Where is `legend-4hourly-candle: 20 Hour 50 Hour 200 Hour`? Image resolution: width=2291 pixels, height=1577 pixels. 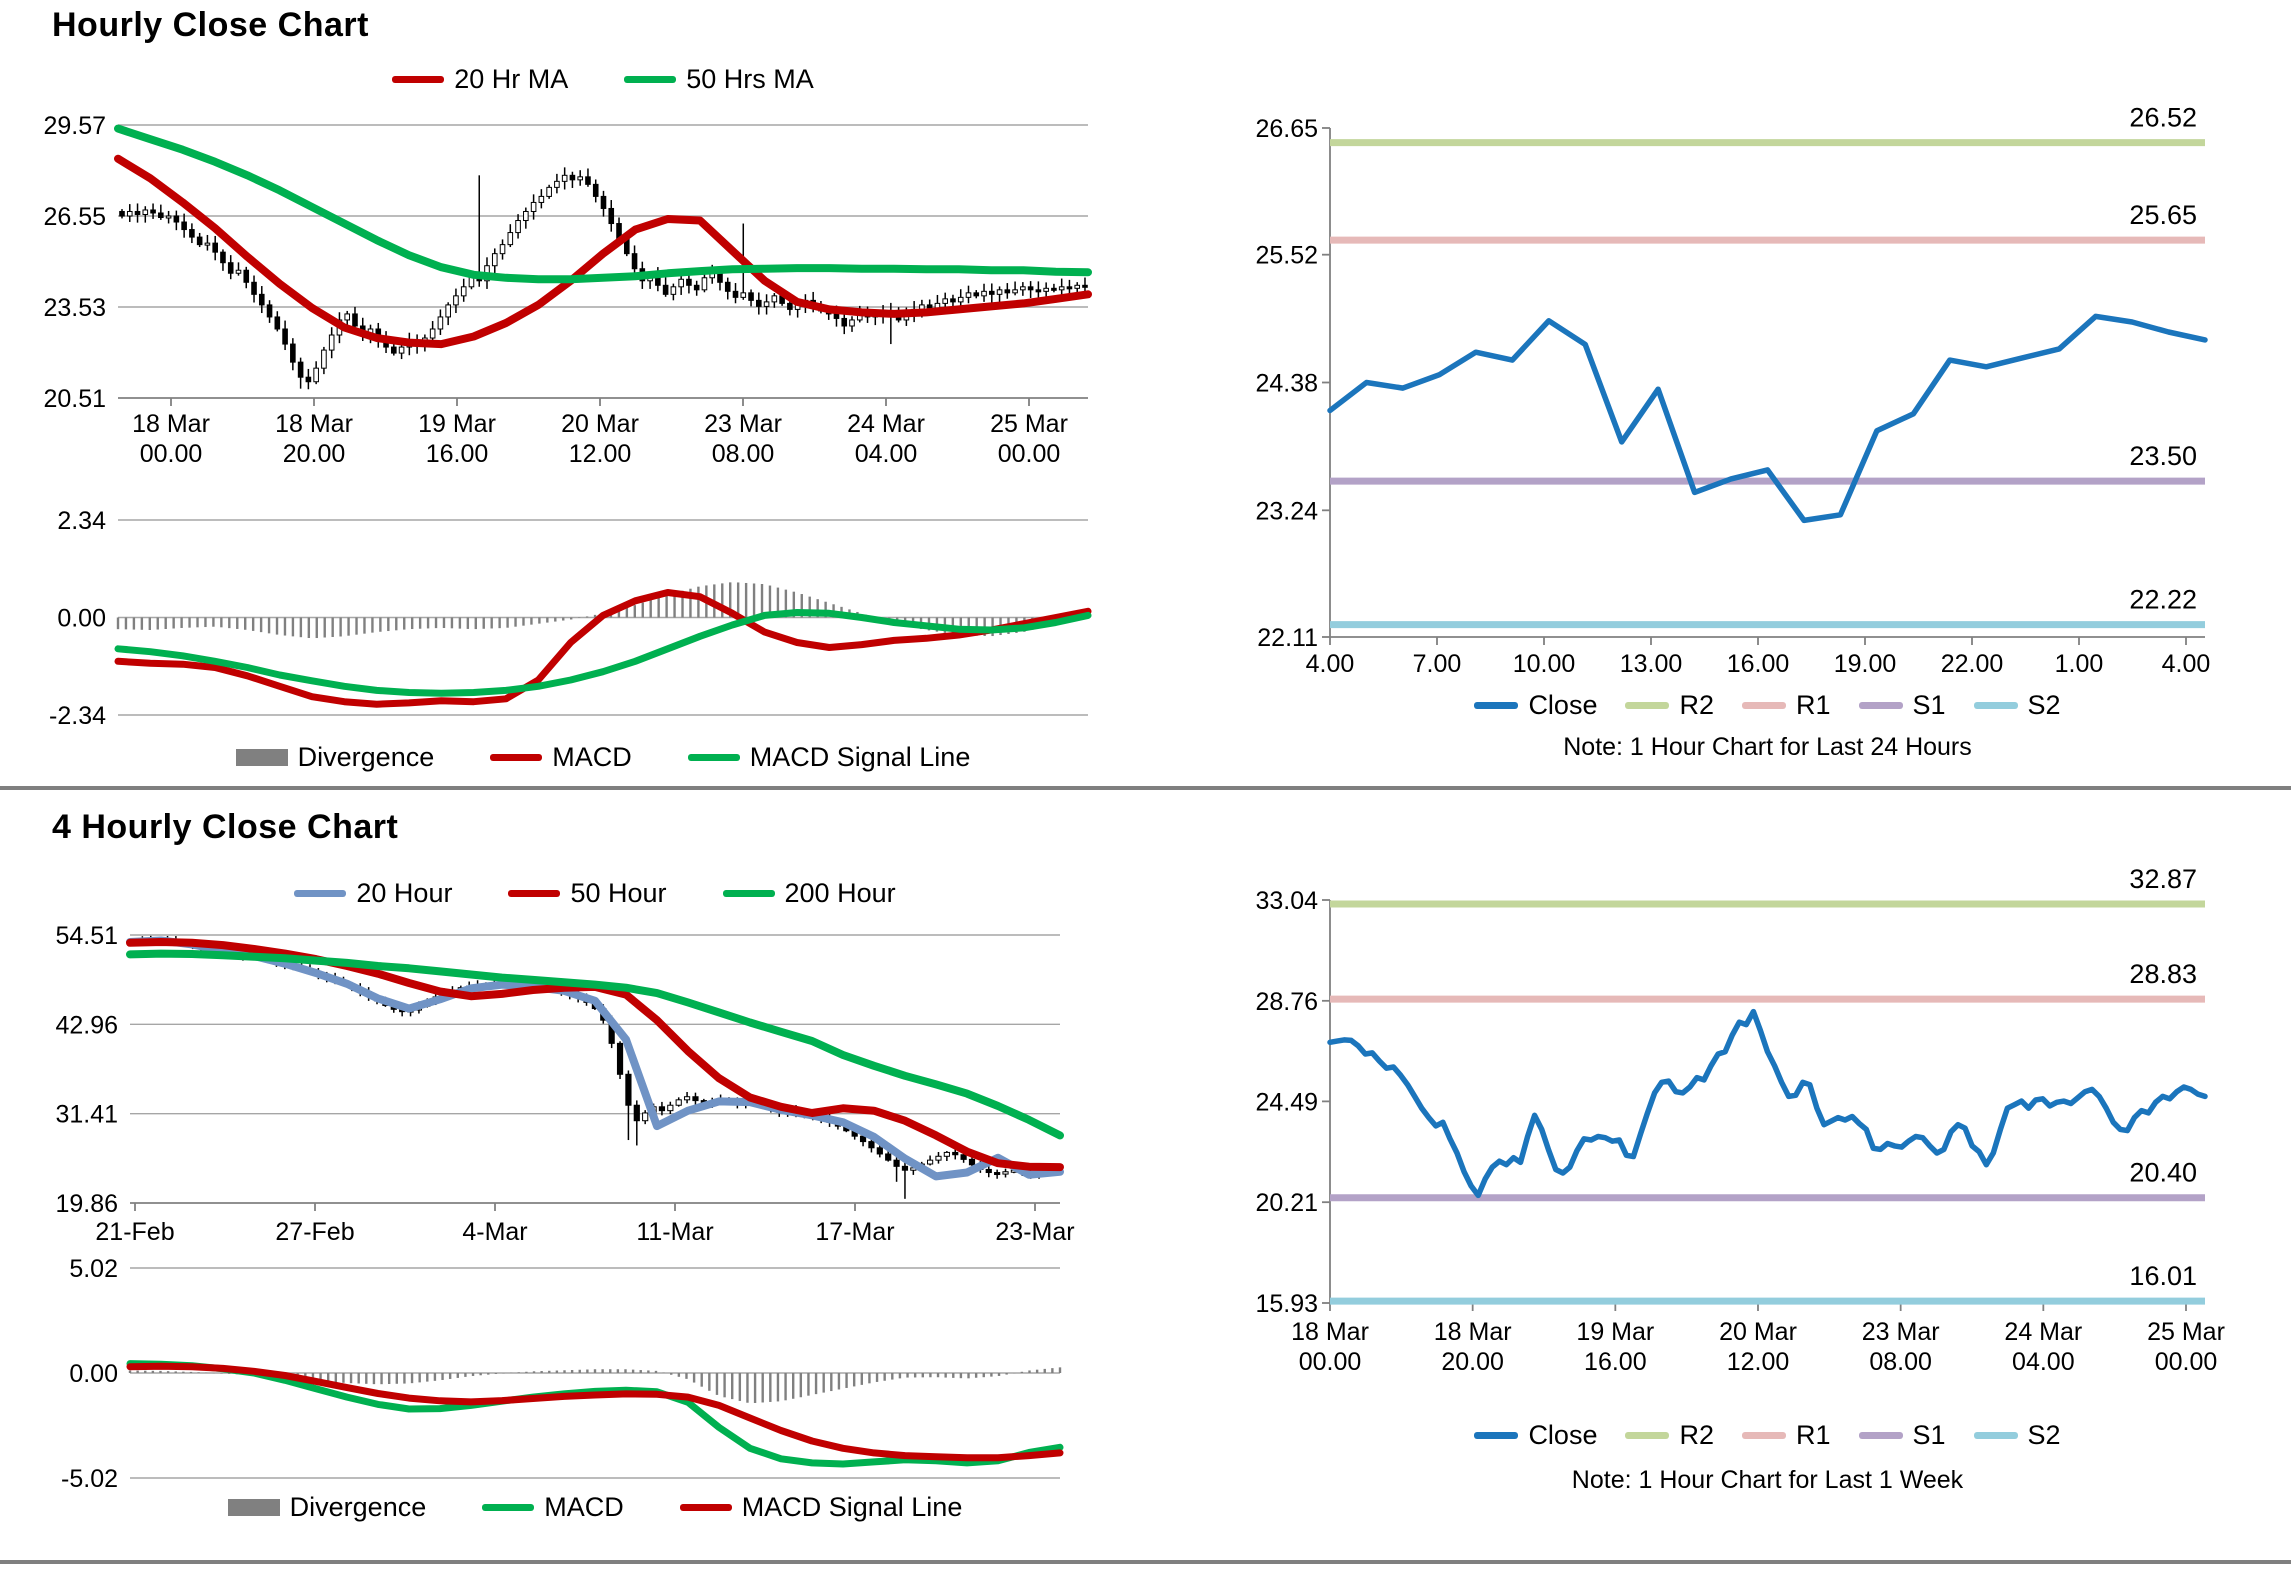
legend-4hourly-candle: 20 Hour 50 Hour 200 Hour is located at coordinates (595, 893).